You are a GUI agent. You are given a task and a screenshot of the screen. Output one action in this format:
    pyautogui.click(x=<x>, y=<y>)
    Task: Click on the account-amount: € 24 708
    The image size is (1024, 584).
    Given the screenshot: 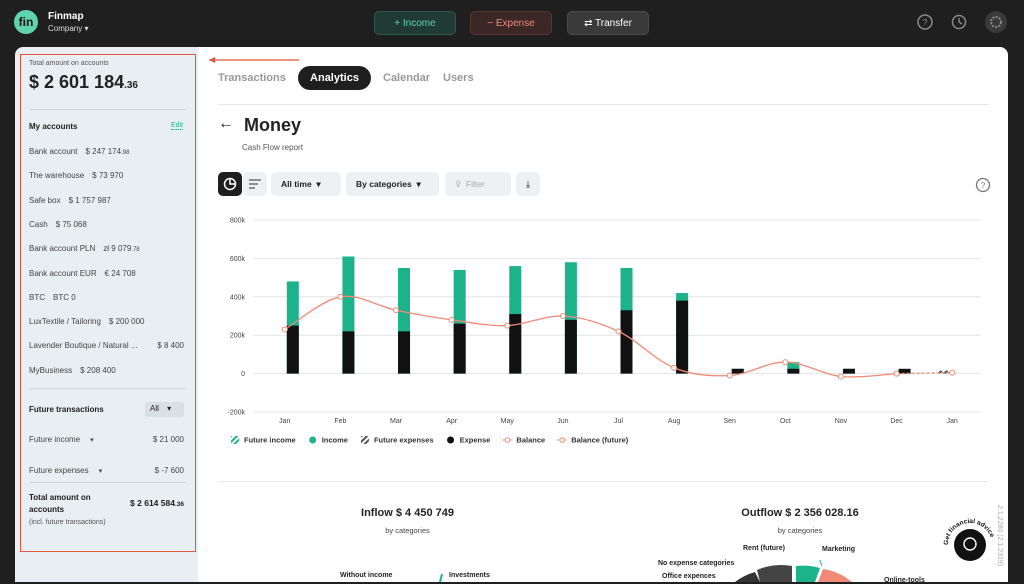 What is the action you would take?
    pyautogui.click(x=120, y=273)
    